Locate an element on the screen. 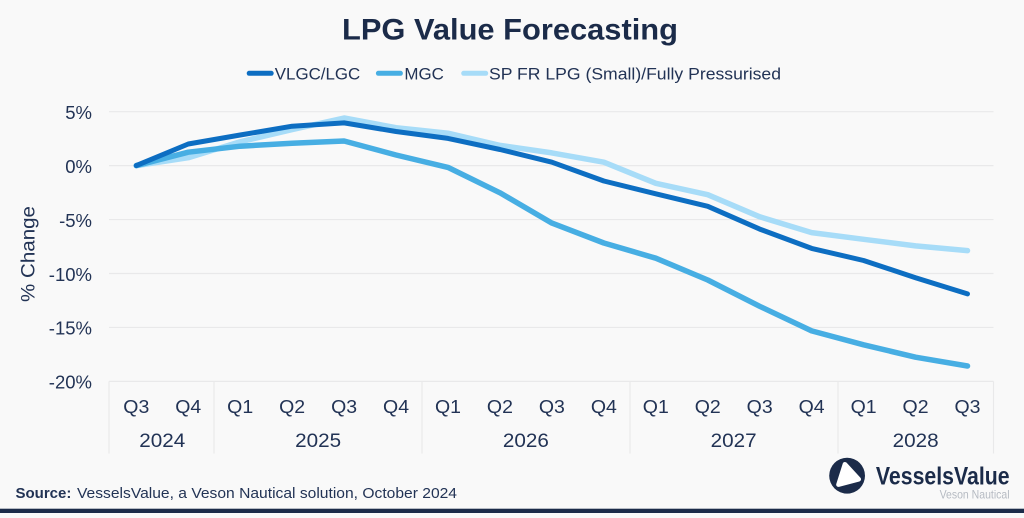 The image size is (1024, 518). svg-text: 2028 is located at coordinates (916, 441).